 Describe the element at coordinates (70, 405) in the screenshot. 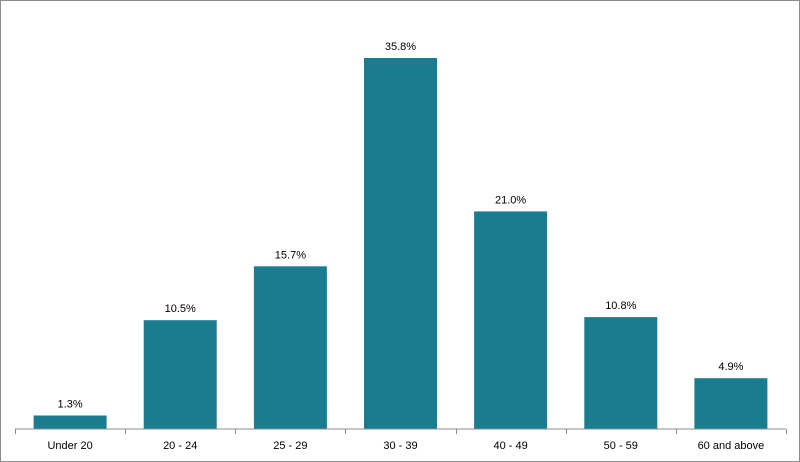

I see `data-label: 1.3%` at that location.